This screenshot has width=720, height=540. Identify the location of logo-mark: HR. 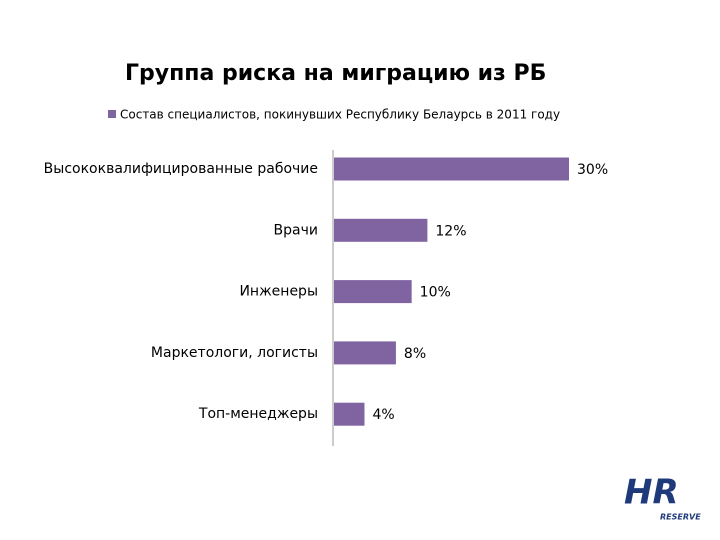
(651, 493).